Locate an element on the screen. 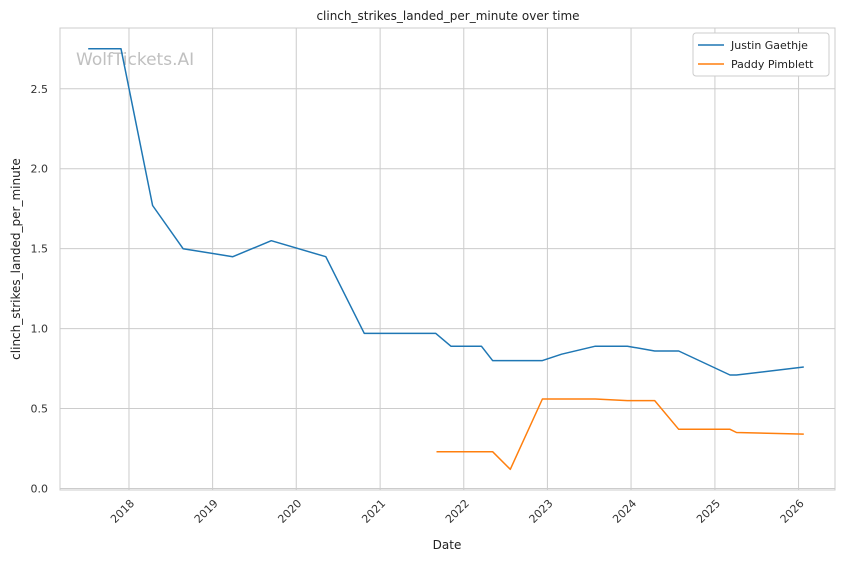  y-tick-labels: 0.0 0.5 1.0 1.5 2.0 2.5 is located at coordinates (40, 289).